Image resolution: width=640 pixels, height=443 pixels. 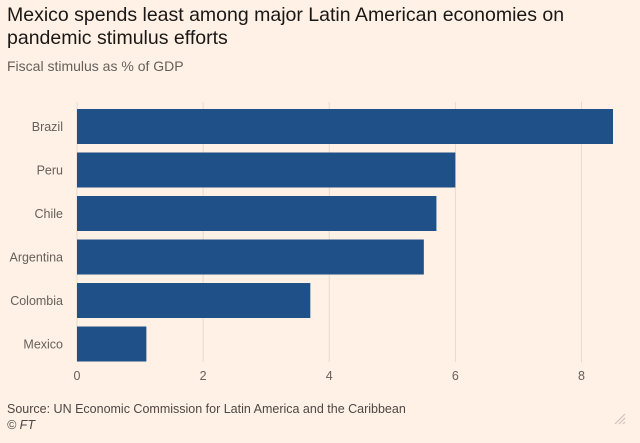 What do you see at coordinates (266, 170) in the screenshot?
I see `bar-peru` at bounding box center [266, 170].